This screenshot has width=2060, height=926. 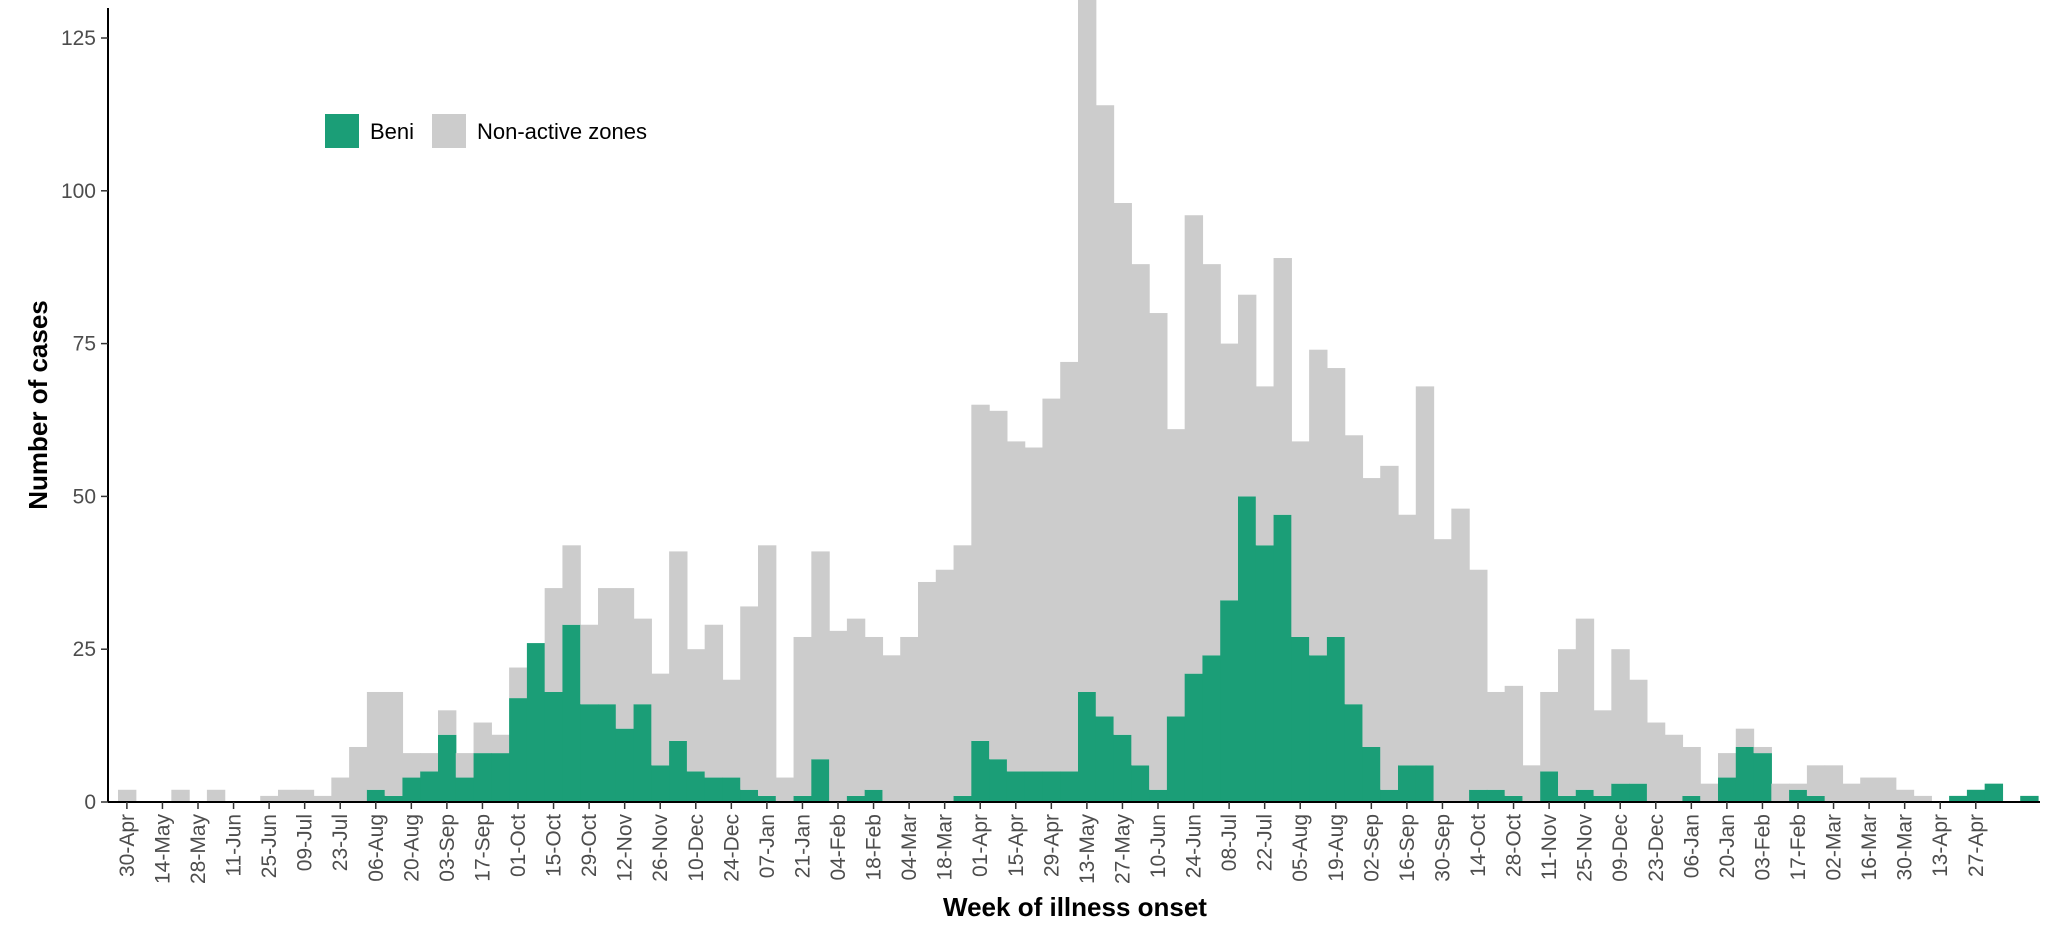 What do you see at coordinates (1585, 848) in the screenshot?
I see `x-tick-label: 25-Nov` at bounding box center [1585, 848].